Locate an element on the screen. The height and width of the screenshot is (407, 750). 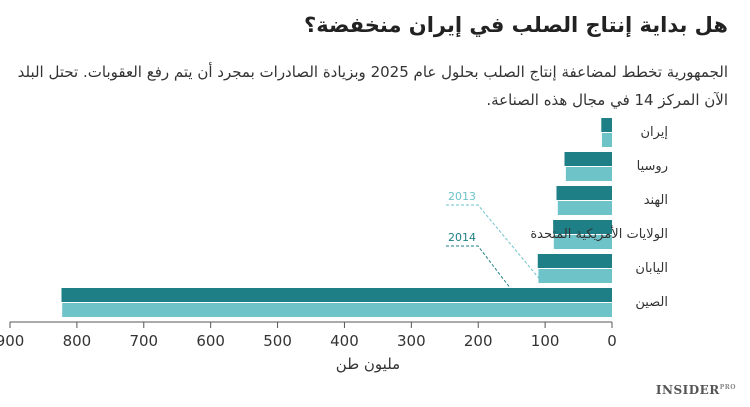
x-tick-label: 300 is located at coordinates (411, 341).